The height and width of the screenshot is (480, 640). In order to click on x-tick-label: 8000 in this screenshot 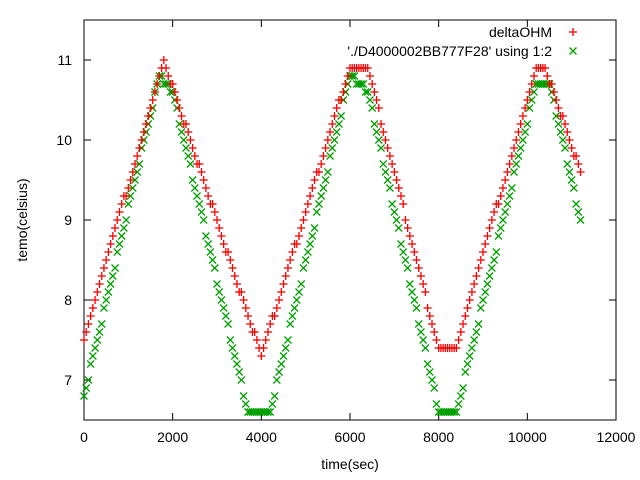, I will do `click(438, 437)`.